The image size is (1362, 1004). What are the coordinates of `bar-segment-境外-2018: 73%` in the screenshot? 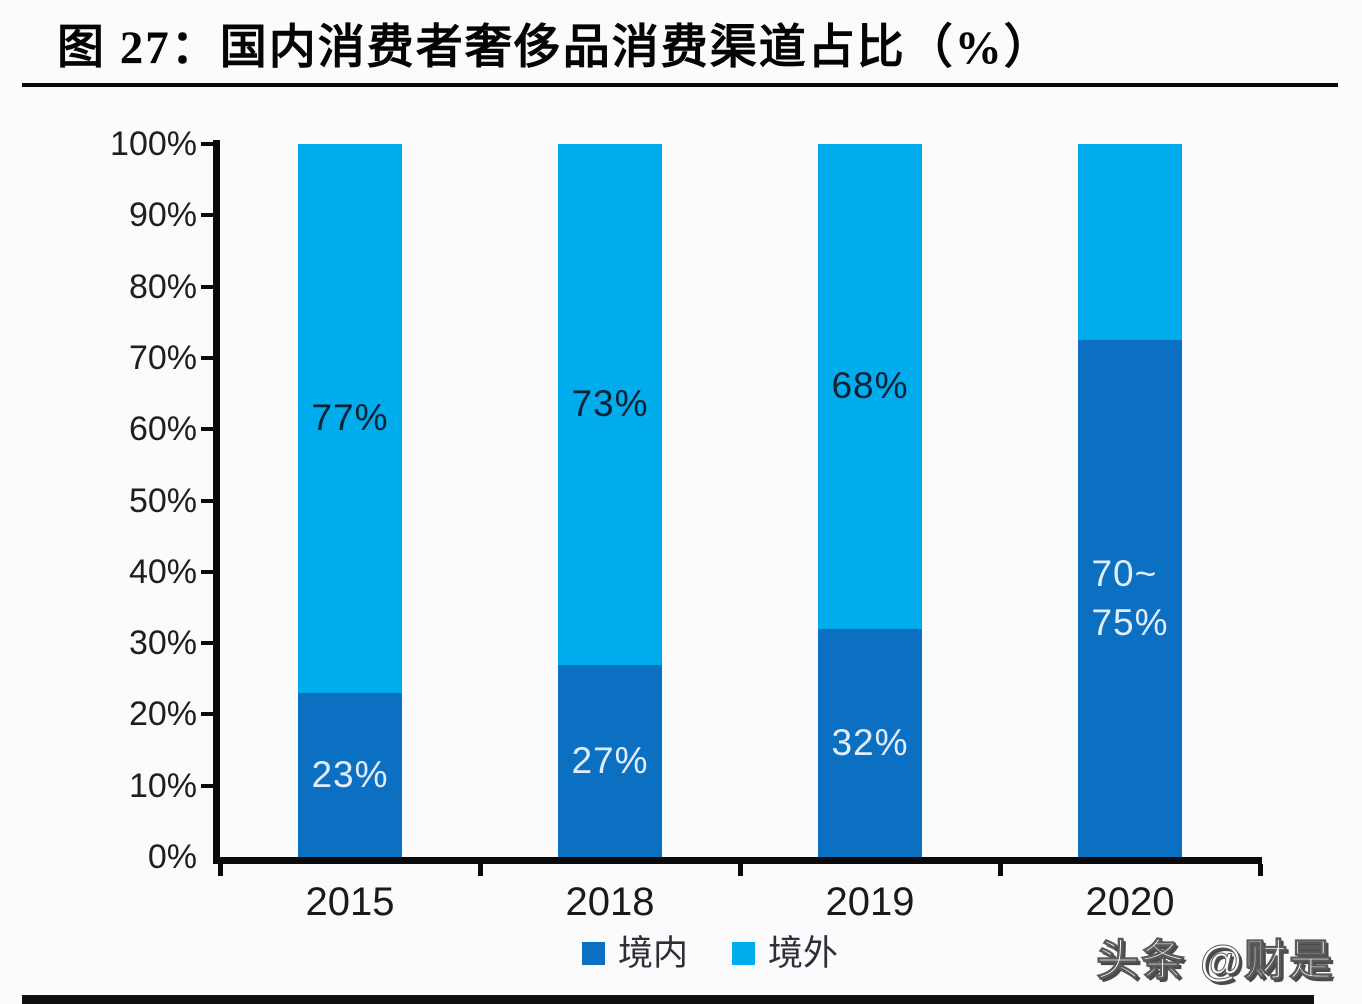 It's located at (610, 404).